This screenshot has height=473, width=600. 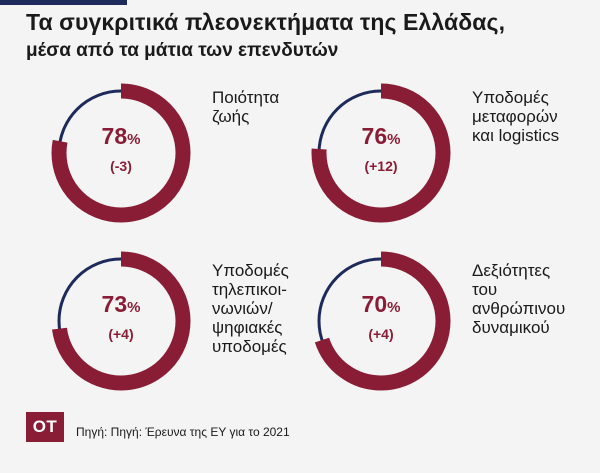 I want to click on donut-value-label: 76%, so click(x=381, y=138).